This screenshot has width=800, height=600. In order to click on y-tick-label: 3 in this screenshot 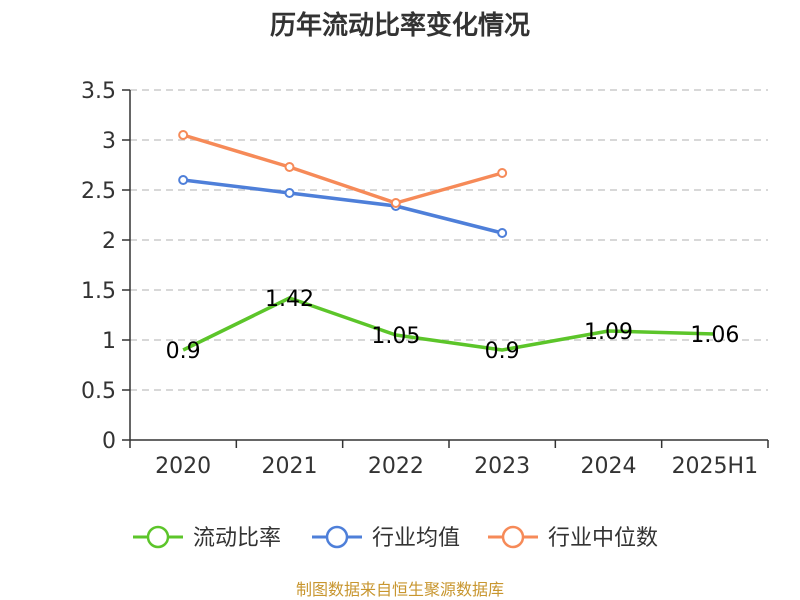, I will do `click(109, 141)`.